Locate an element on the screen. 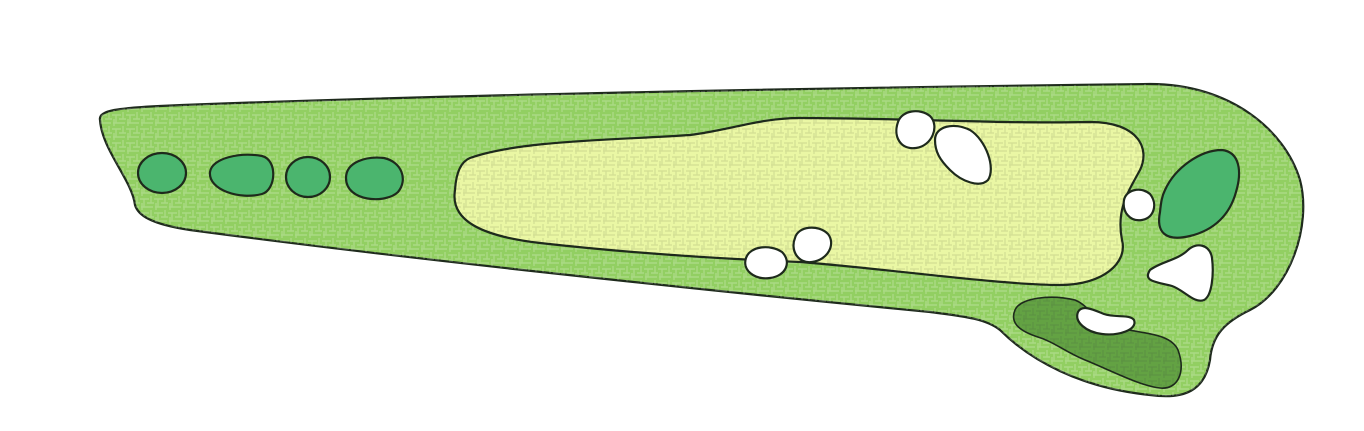  tee-boxes is located at coordinates (270, 176).